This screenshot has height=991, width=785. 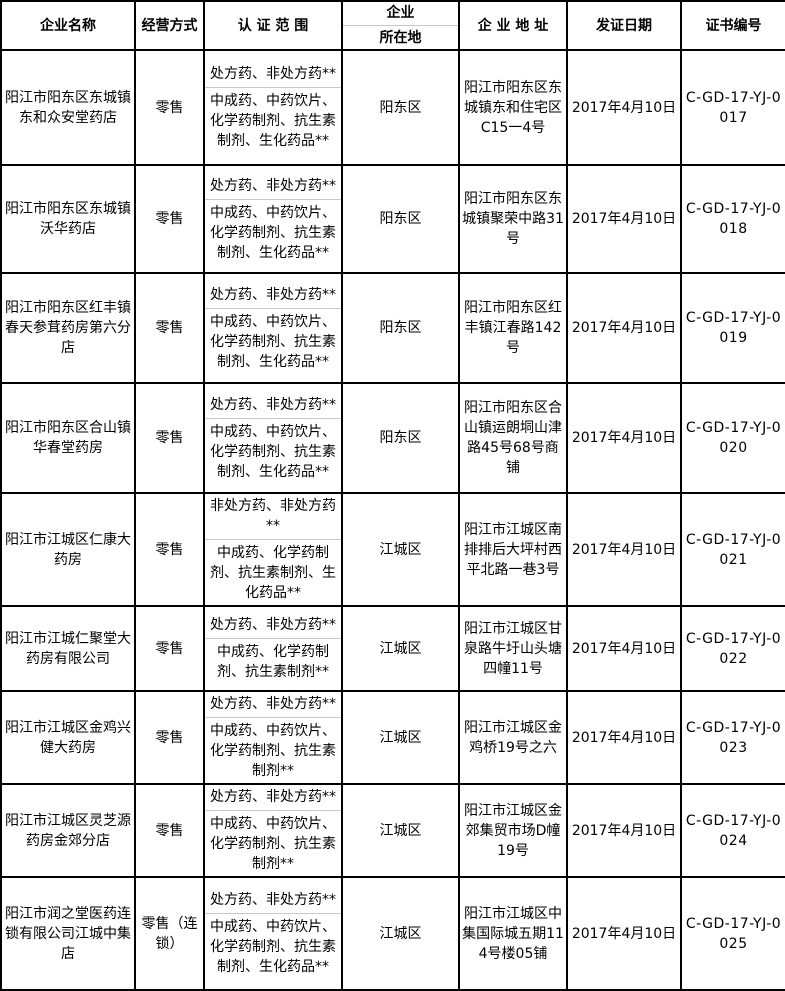 I want to click on address-cell: 阳江市阳东区东城镇聚荣中路31号, so click(x=513, y=219).